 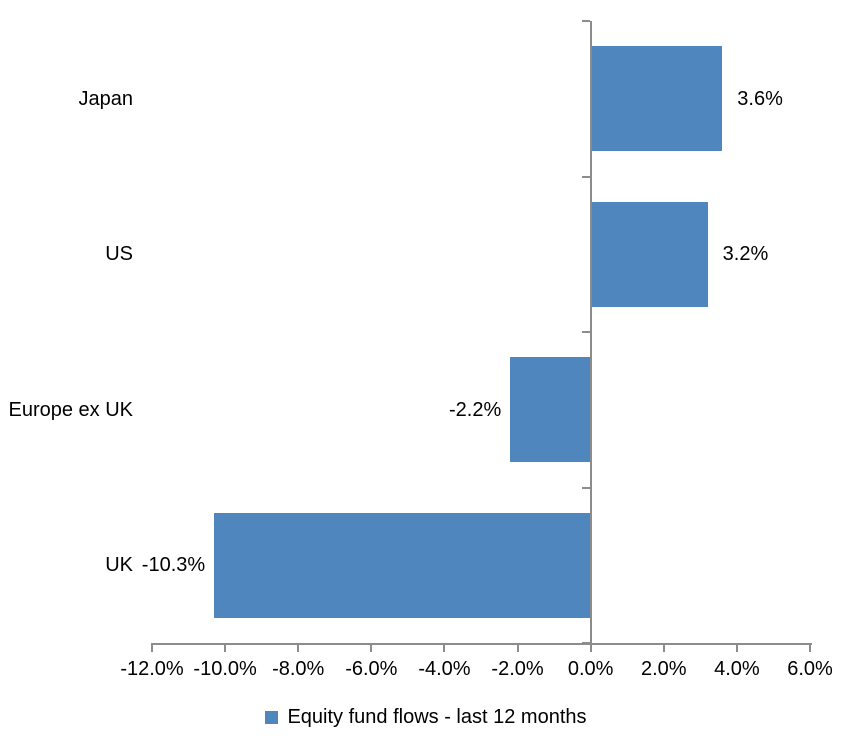 I want to click on value-label: -2.2%, so click(x=475, y=409).